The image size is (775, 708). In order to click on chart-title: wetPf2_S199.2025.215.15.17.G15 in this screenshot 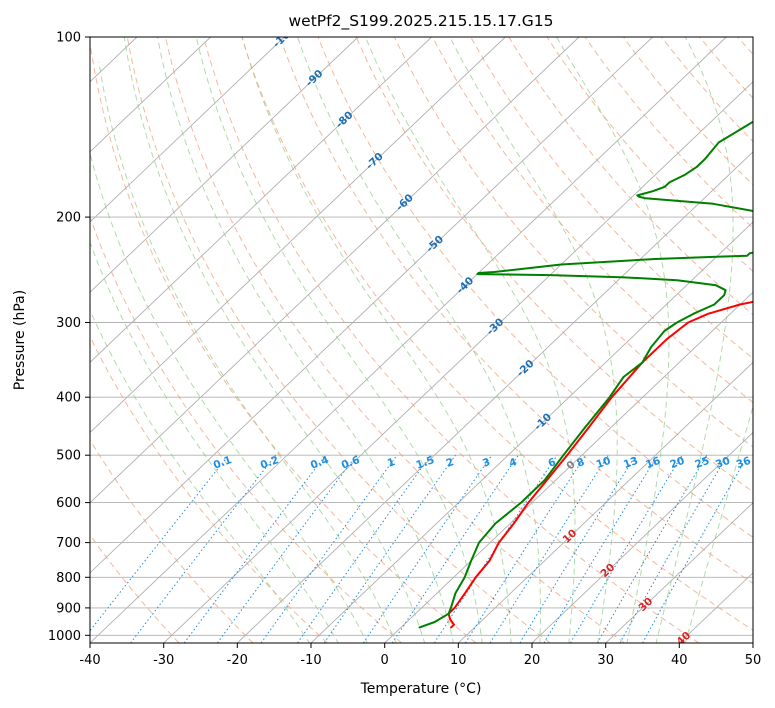, I will do `click(421, 21)`.